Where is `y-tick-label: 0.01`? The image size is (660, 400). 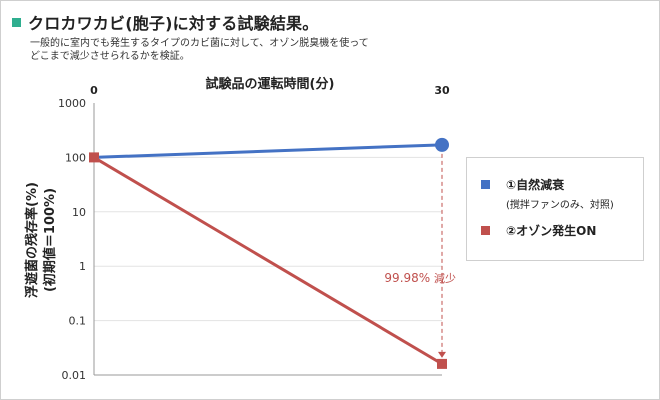 y-tick-label: 0.01 is located at coordinates (74, 375).